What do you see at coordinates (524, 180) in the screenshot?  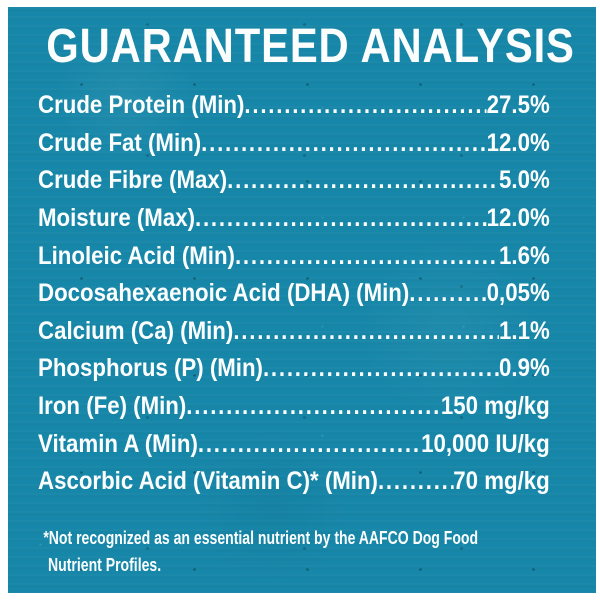 I see `nutrient-value: 5.0%` at bounding box center [524, 180].